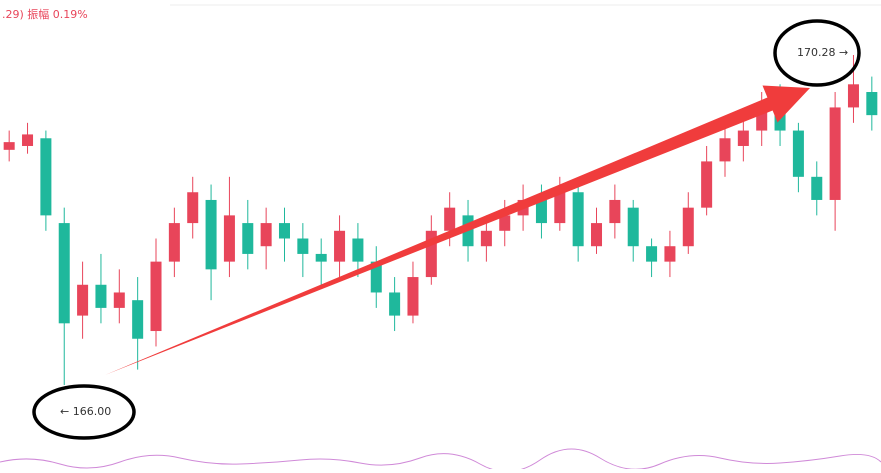  Describe the element at coordinates (45, 14) in the screenshot. I see `header-text: .29) 振幅 0.19%` at that location.